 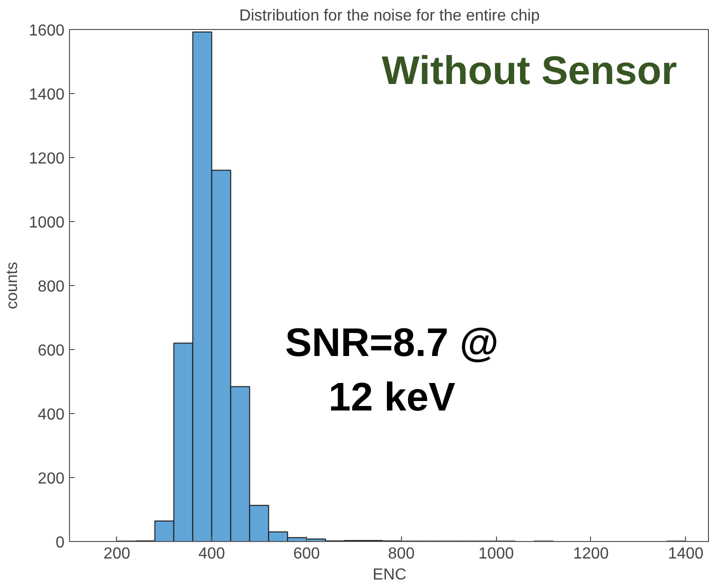 I want to click on y-tick-label: 1000, so click(x=46, y=223).